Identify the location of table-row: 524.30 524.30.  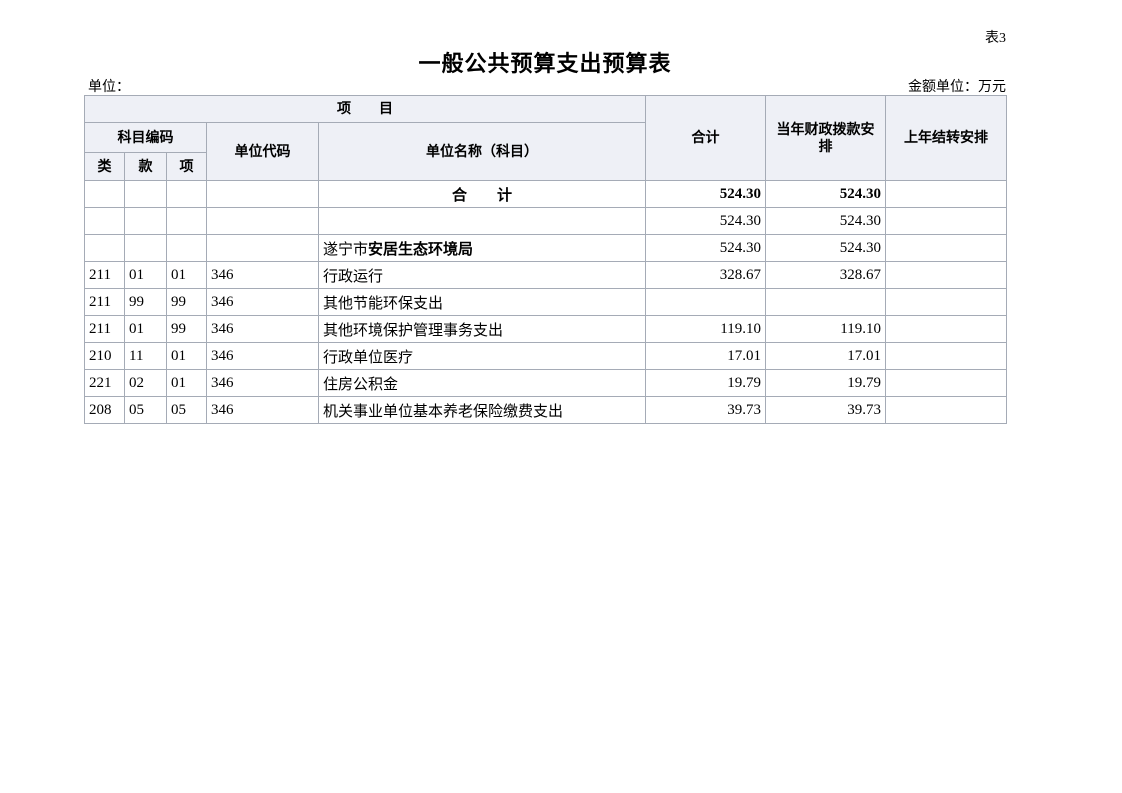
(545, 221).